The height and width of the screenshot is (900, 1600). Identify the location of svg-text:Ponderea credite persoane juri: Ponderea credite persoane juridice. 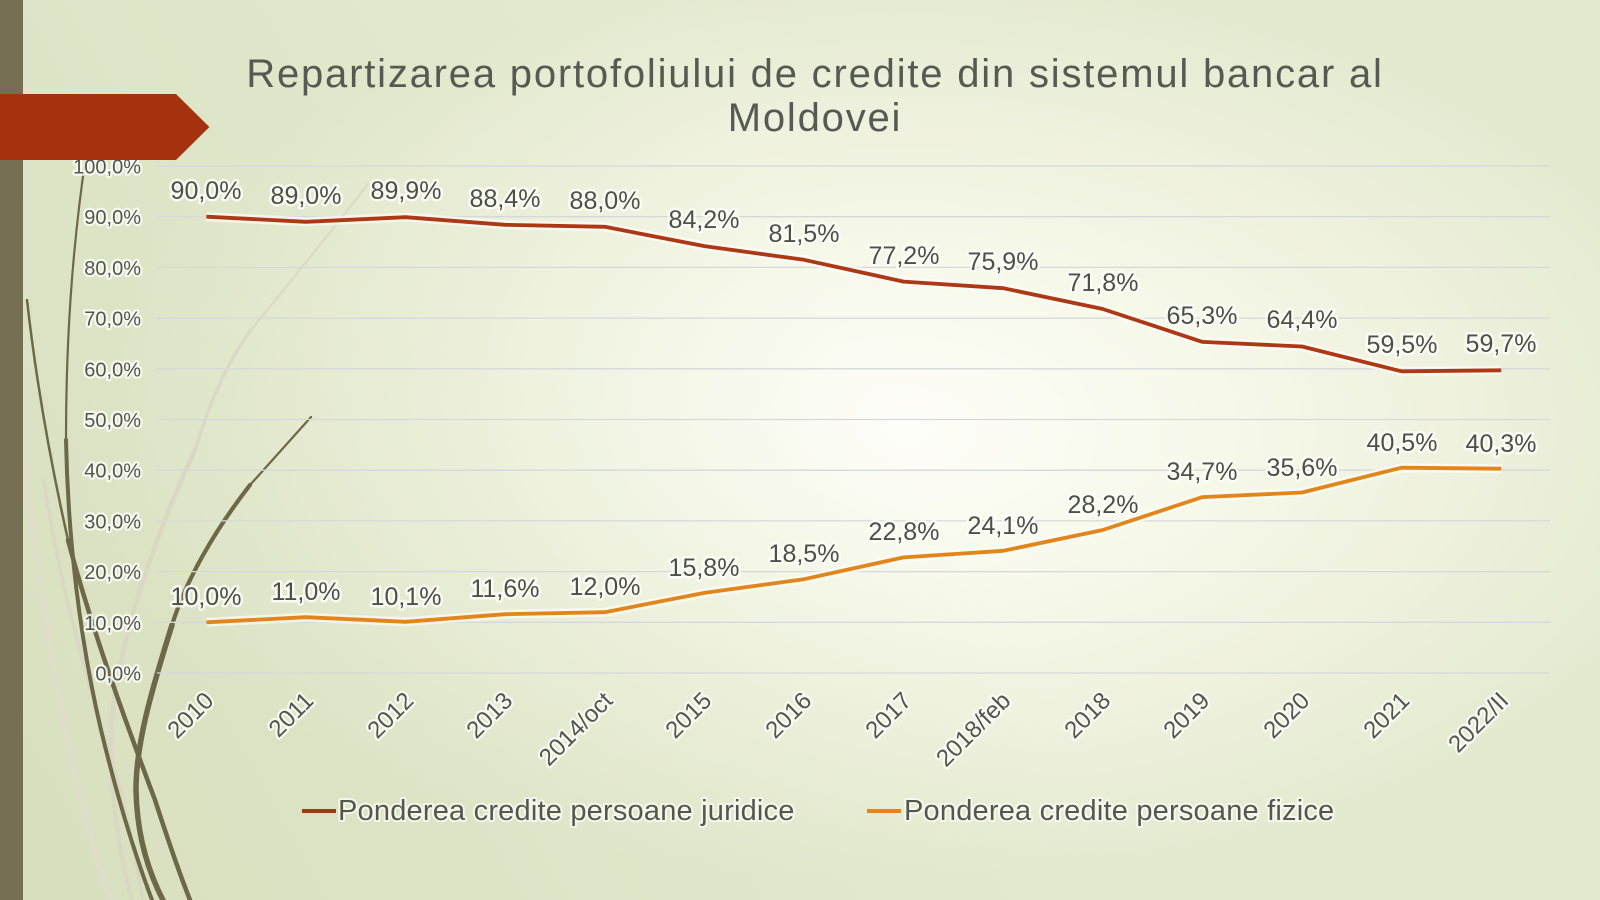
(566, 811).